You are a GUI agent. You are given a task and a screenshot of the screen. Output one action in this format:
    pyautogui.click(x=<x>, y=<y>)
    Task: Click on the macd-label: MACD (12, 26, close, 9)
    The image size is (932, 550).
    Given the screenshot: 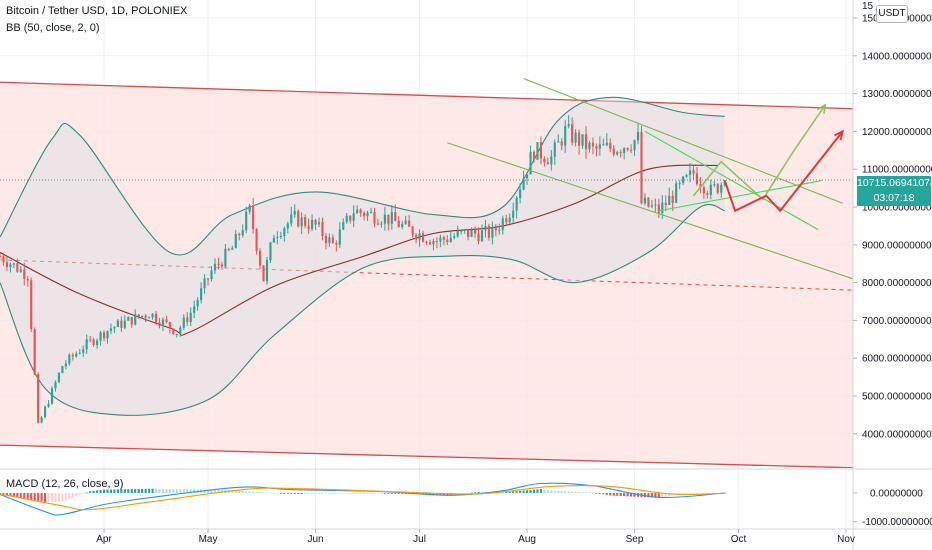 What is the action you would take?
    pyautogui.click(x=65, y=484)
    